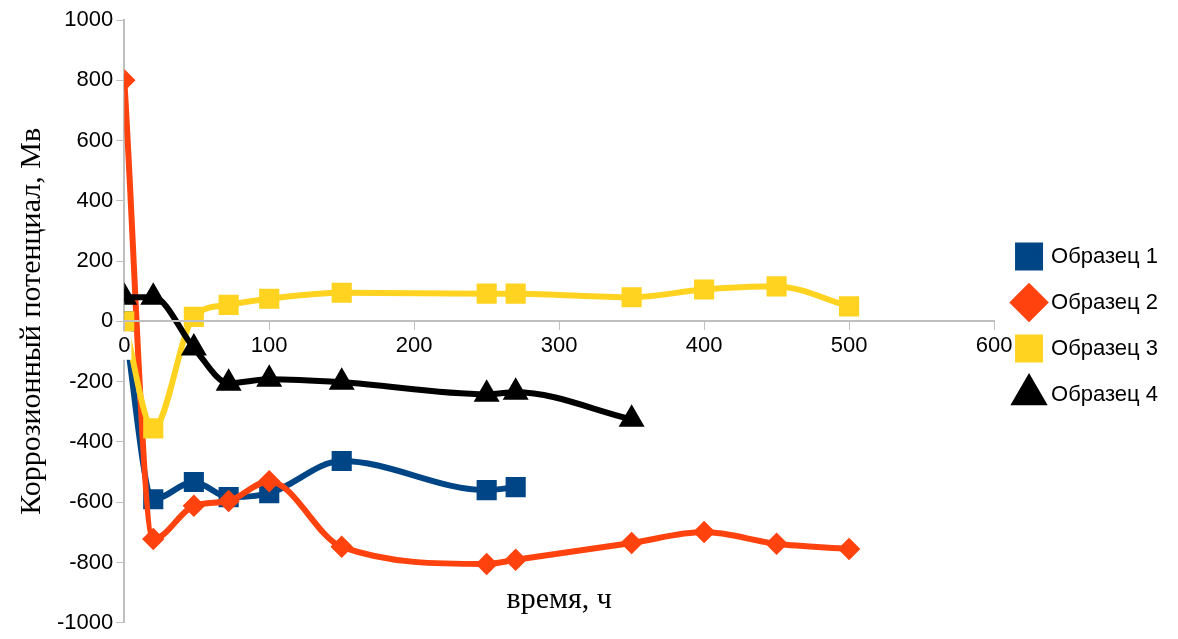 The image size is (1178, 639). Describe the element at coordinates (91, 501) in the screenshot. I see `y-tick-label: -600` at that location.